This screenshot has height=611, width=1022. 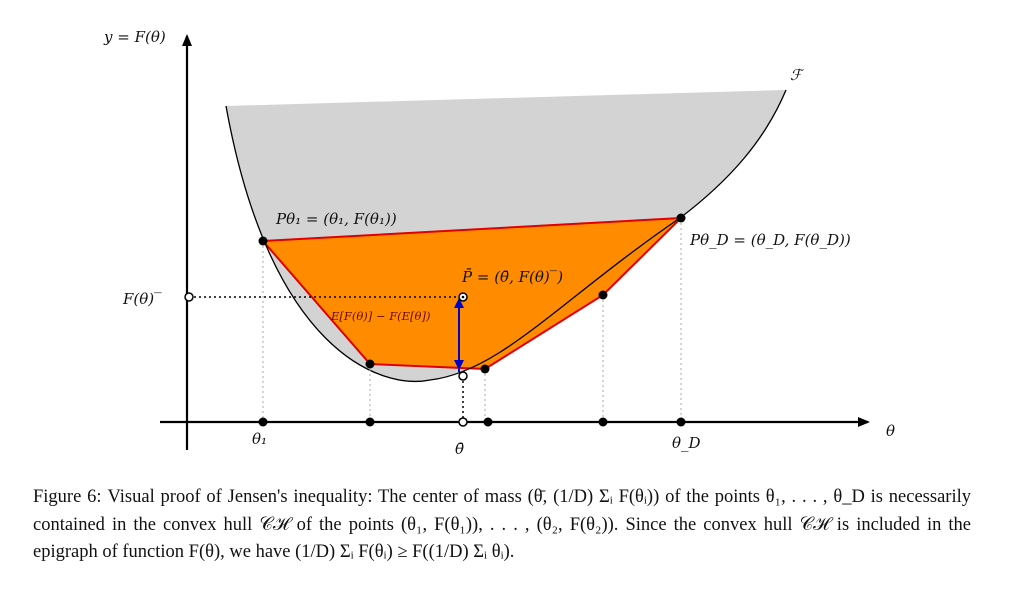 I want to click on curve-points, so click(x=472, y=293).